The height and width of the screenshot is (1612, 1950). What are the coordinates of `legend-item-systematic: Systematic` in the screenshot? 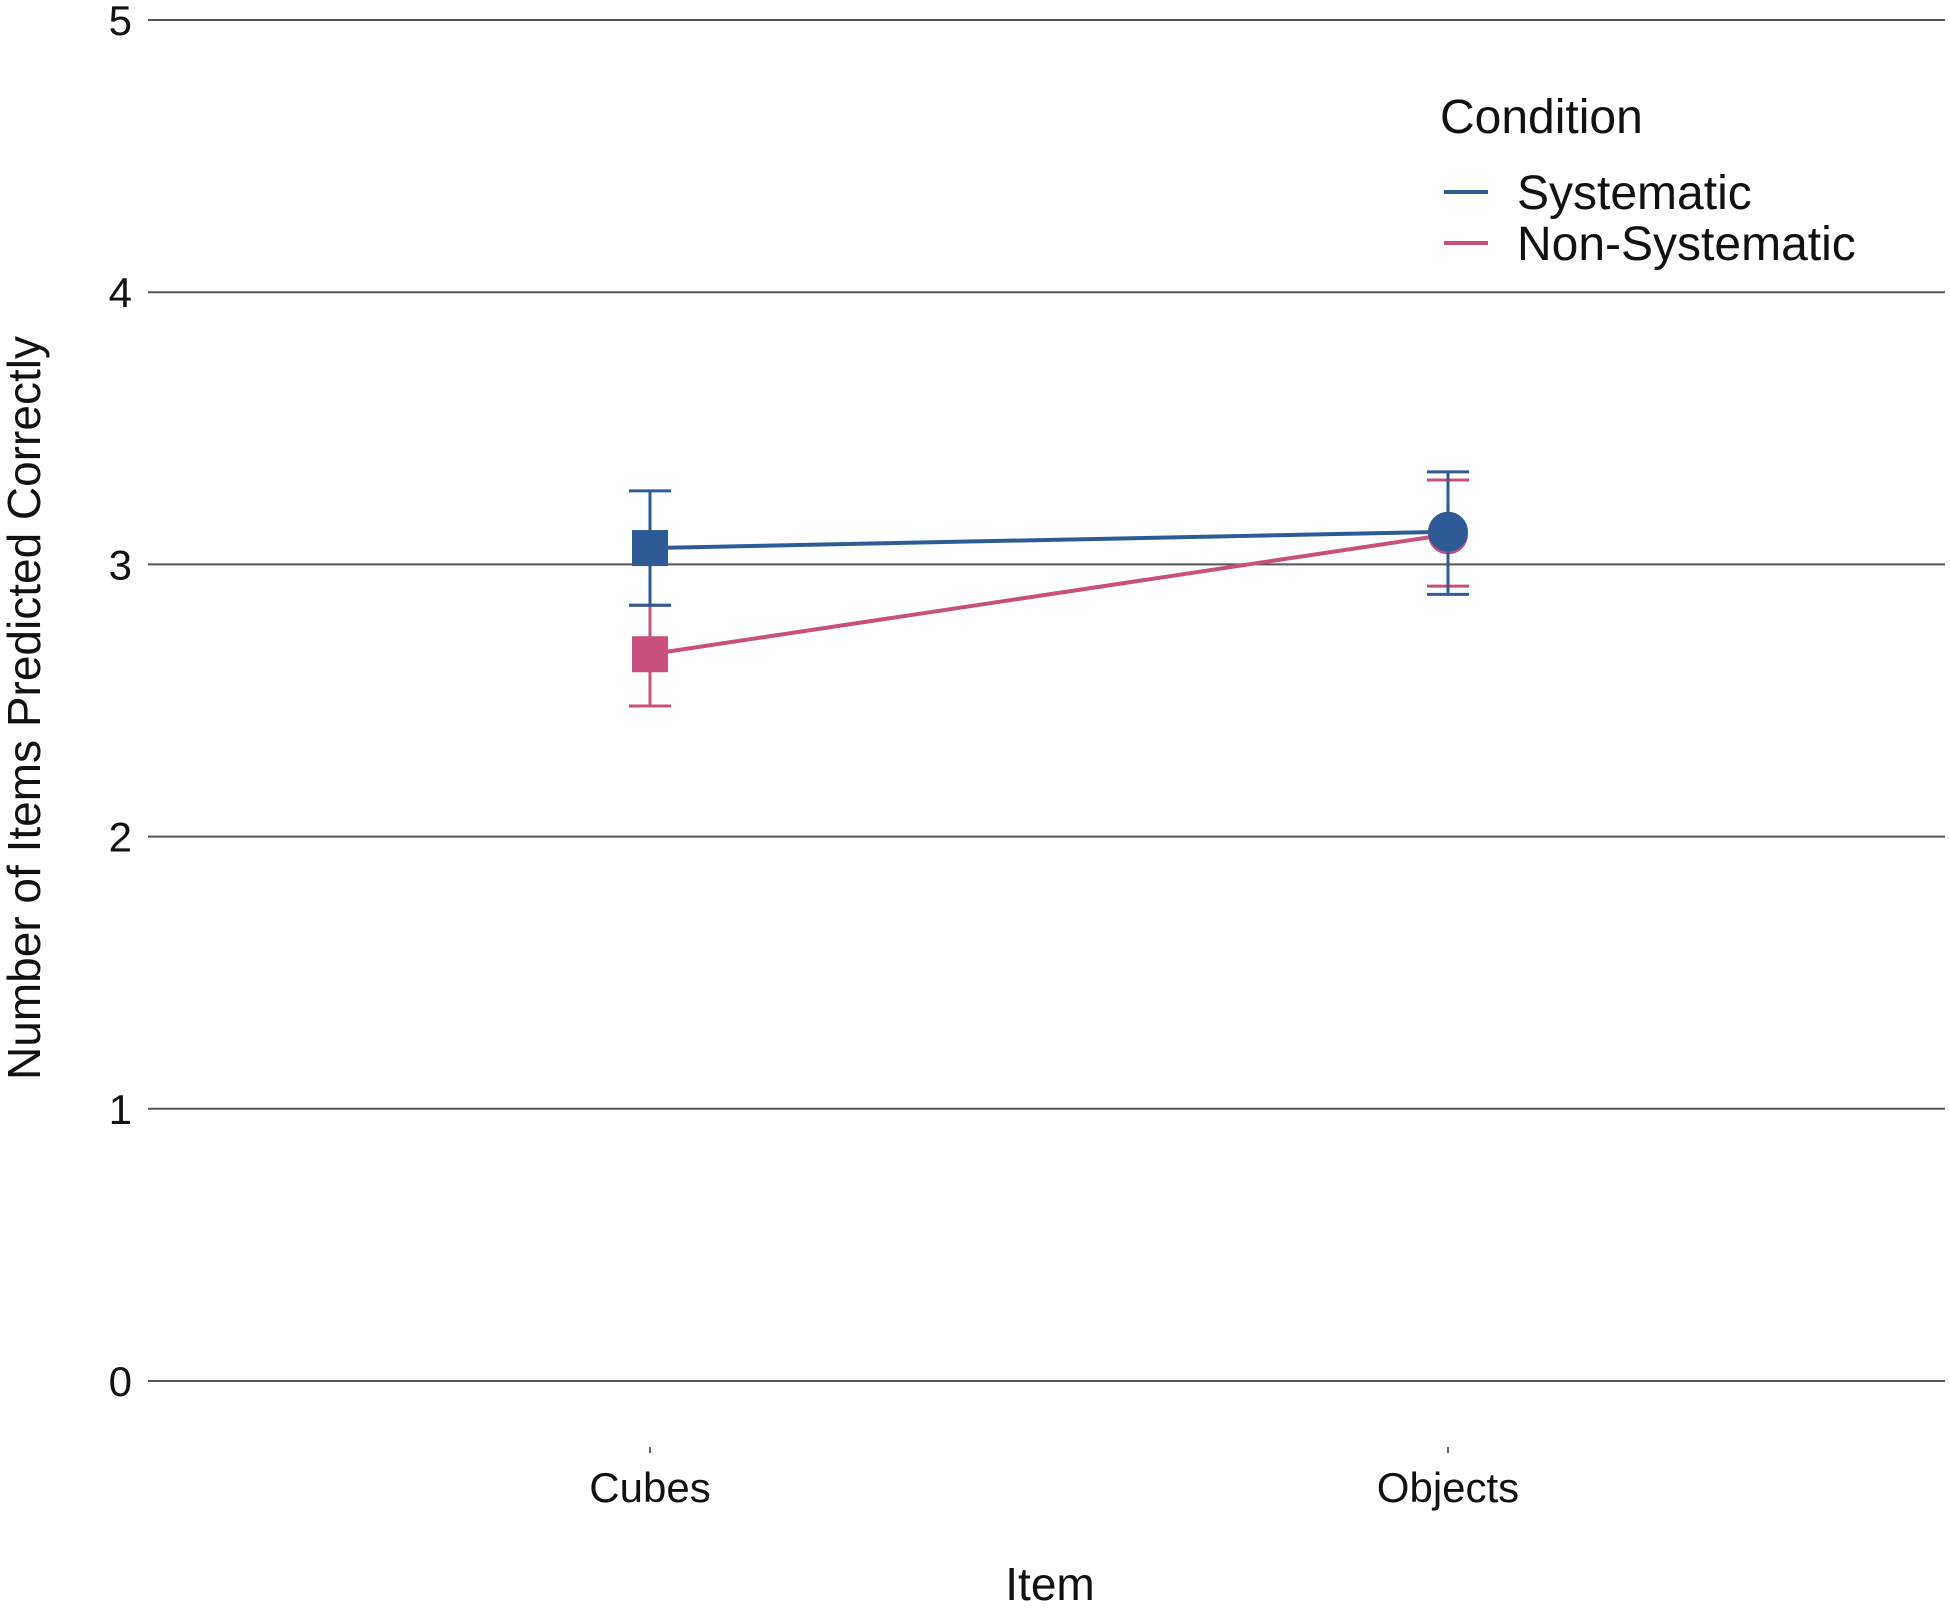 It's located at (1598, 193).